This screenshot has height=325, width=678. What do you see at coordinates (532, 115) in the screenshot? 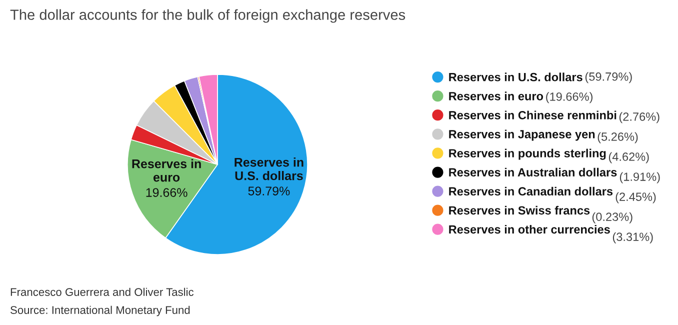
I see `legend-label: Reserves in Chinese renminbi` at bounding box center [532, 115].